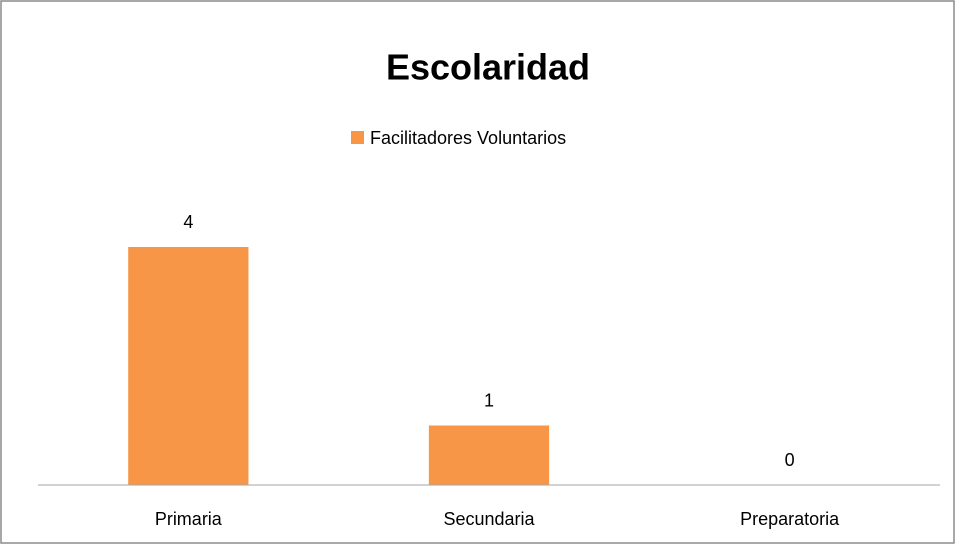  What do you see at coordinates (790, 519) in the screenshot?
I see `x-tick-label: Preparatoria` at bounding box center [790, 519].